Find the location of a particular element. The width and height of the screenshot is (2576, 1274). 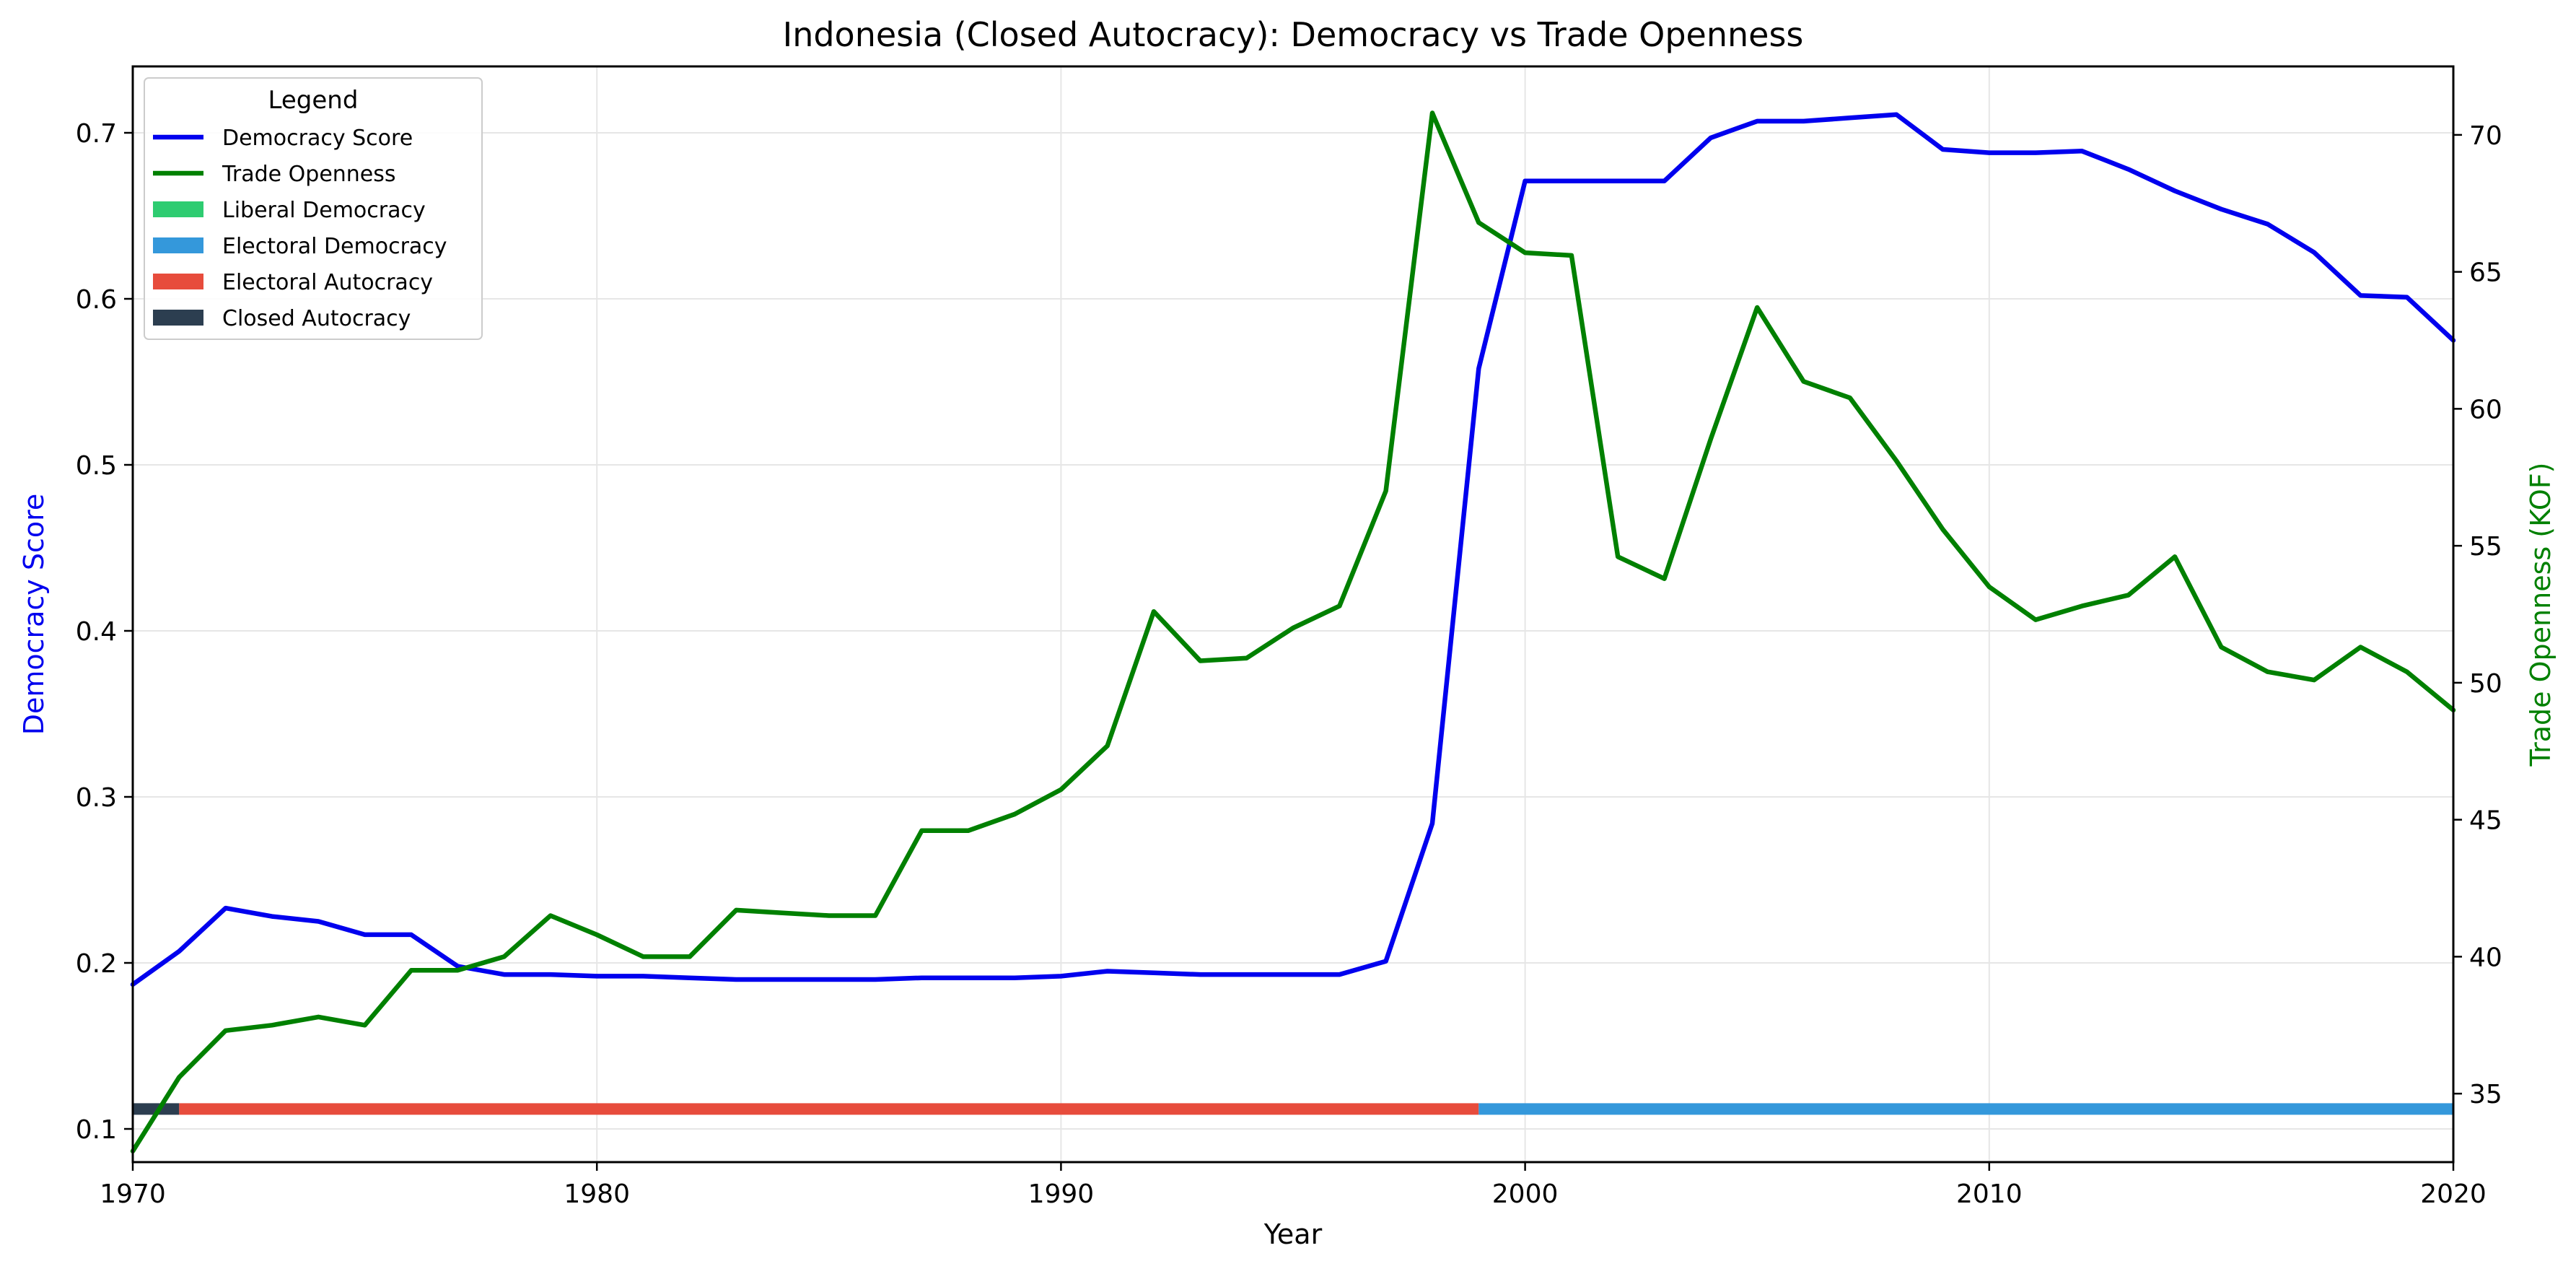

x-tick-label: 1970 is located at coordinates (133, 1194).